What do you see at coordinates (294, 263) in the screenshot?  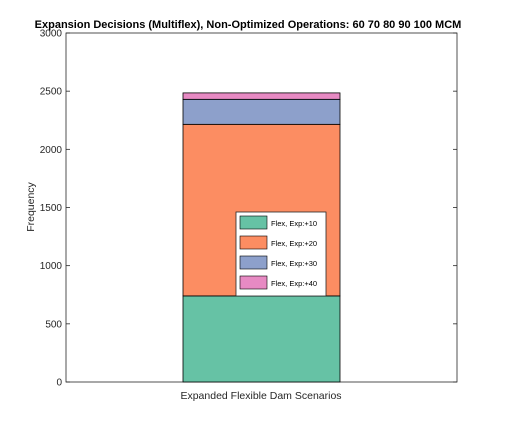 I see `legend-label: Flex, Exp:+30` at bounding box center [294, 263].